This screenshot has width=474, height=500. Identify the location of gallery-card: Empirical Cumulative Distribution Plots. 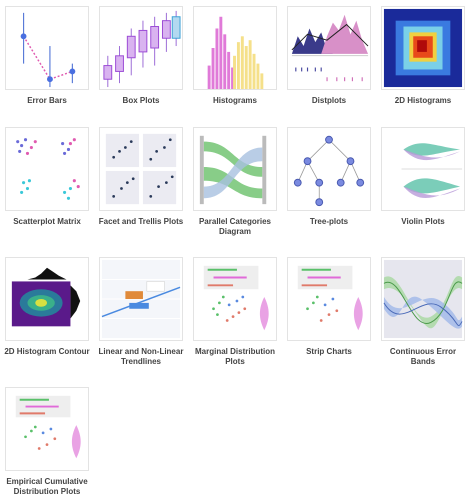
(47, 442).